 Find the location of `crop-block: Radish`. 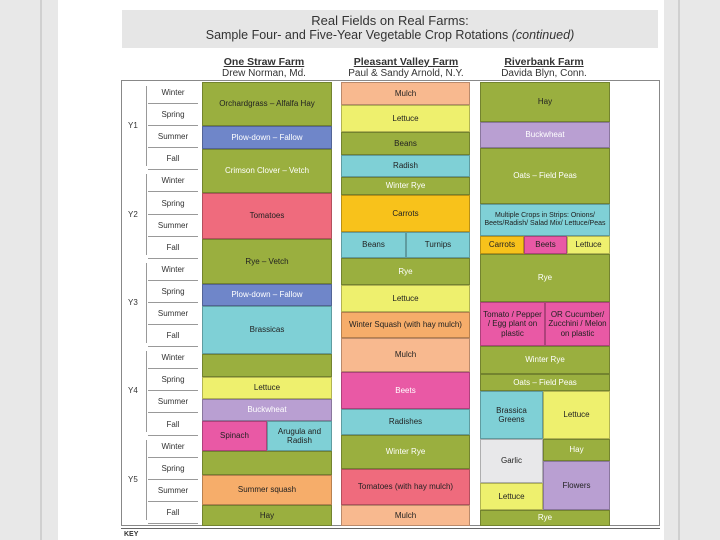

crop-block: Radish is located at coordinates (405, 166).